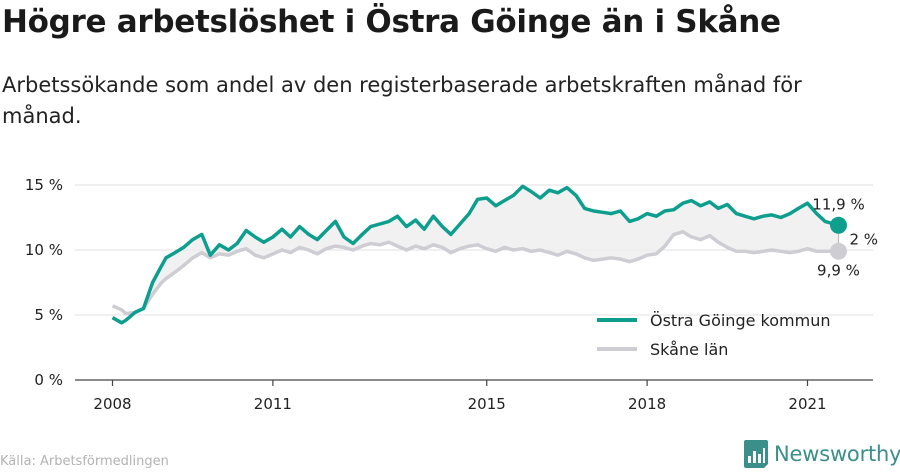 The image size is (900, 474). What do you see at coordinates (839, 251) in the screenshot?
I see `end-marker-skane` at bounding box center [839, 251].